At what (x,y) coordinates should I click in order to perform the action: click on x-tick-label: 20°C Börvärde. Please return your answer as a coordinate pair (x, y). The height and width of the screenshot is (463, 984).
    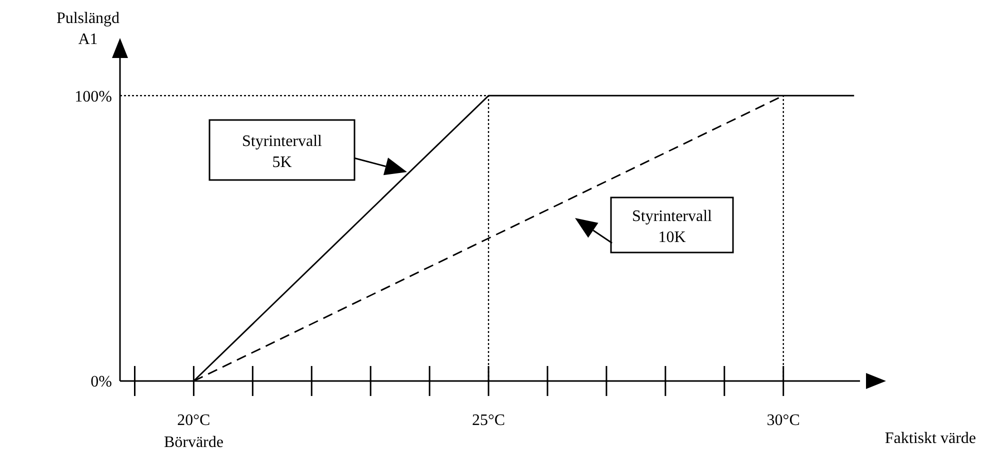
    Looking at the image, I should click on (194, 431).